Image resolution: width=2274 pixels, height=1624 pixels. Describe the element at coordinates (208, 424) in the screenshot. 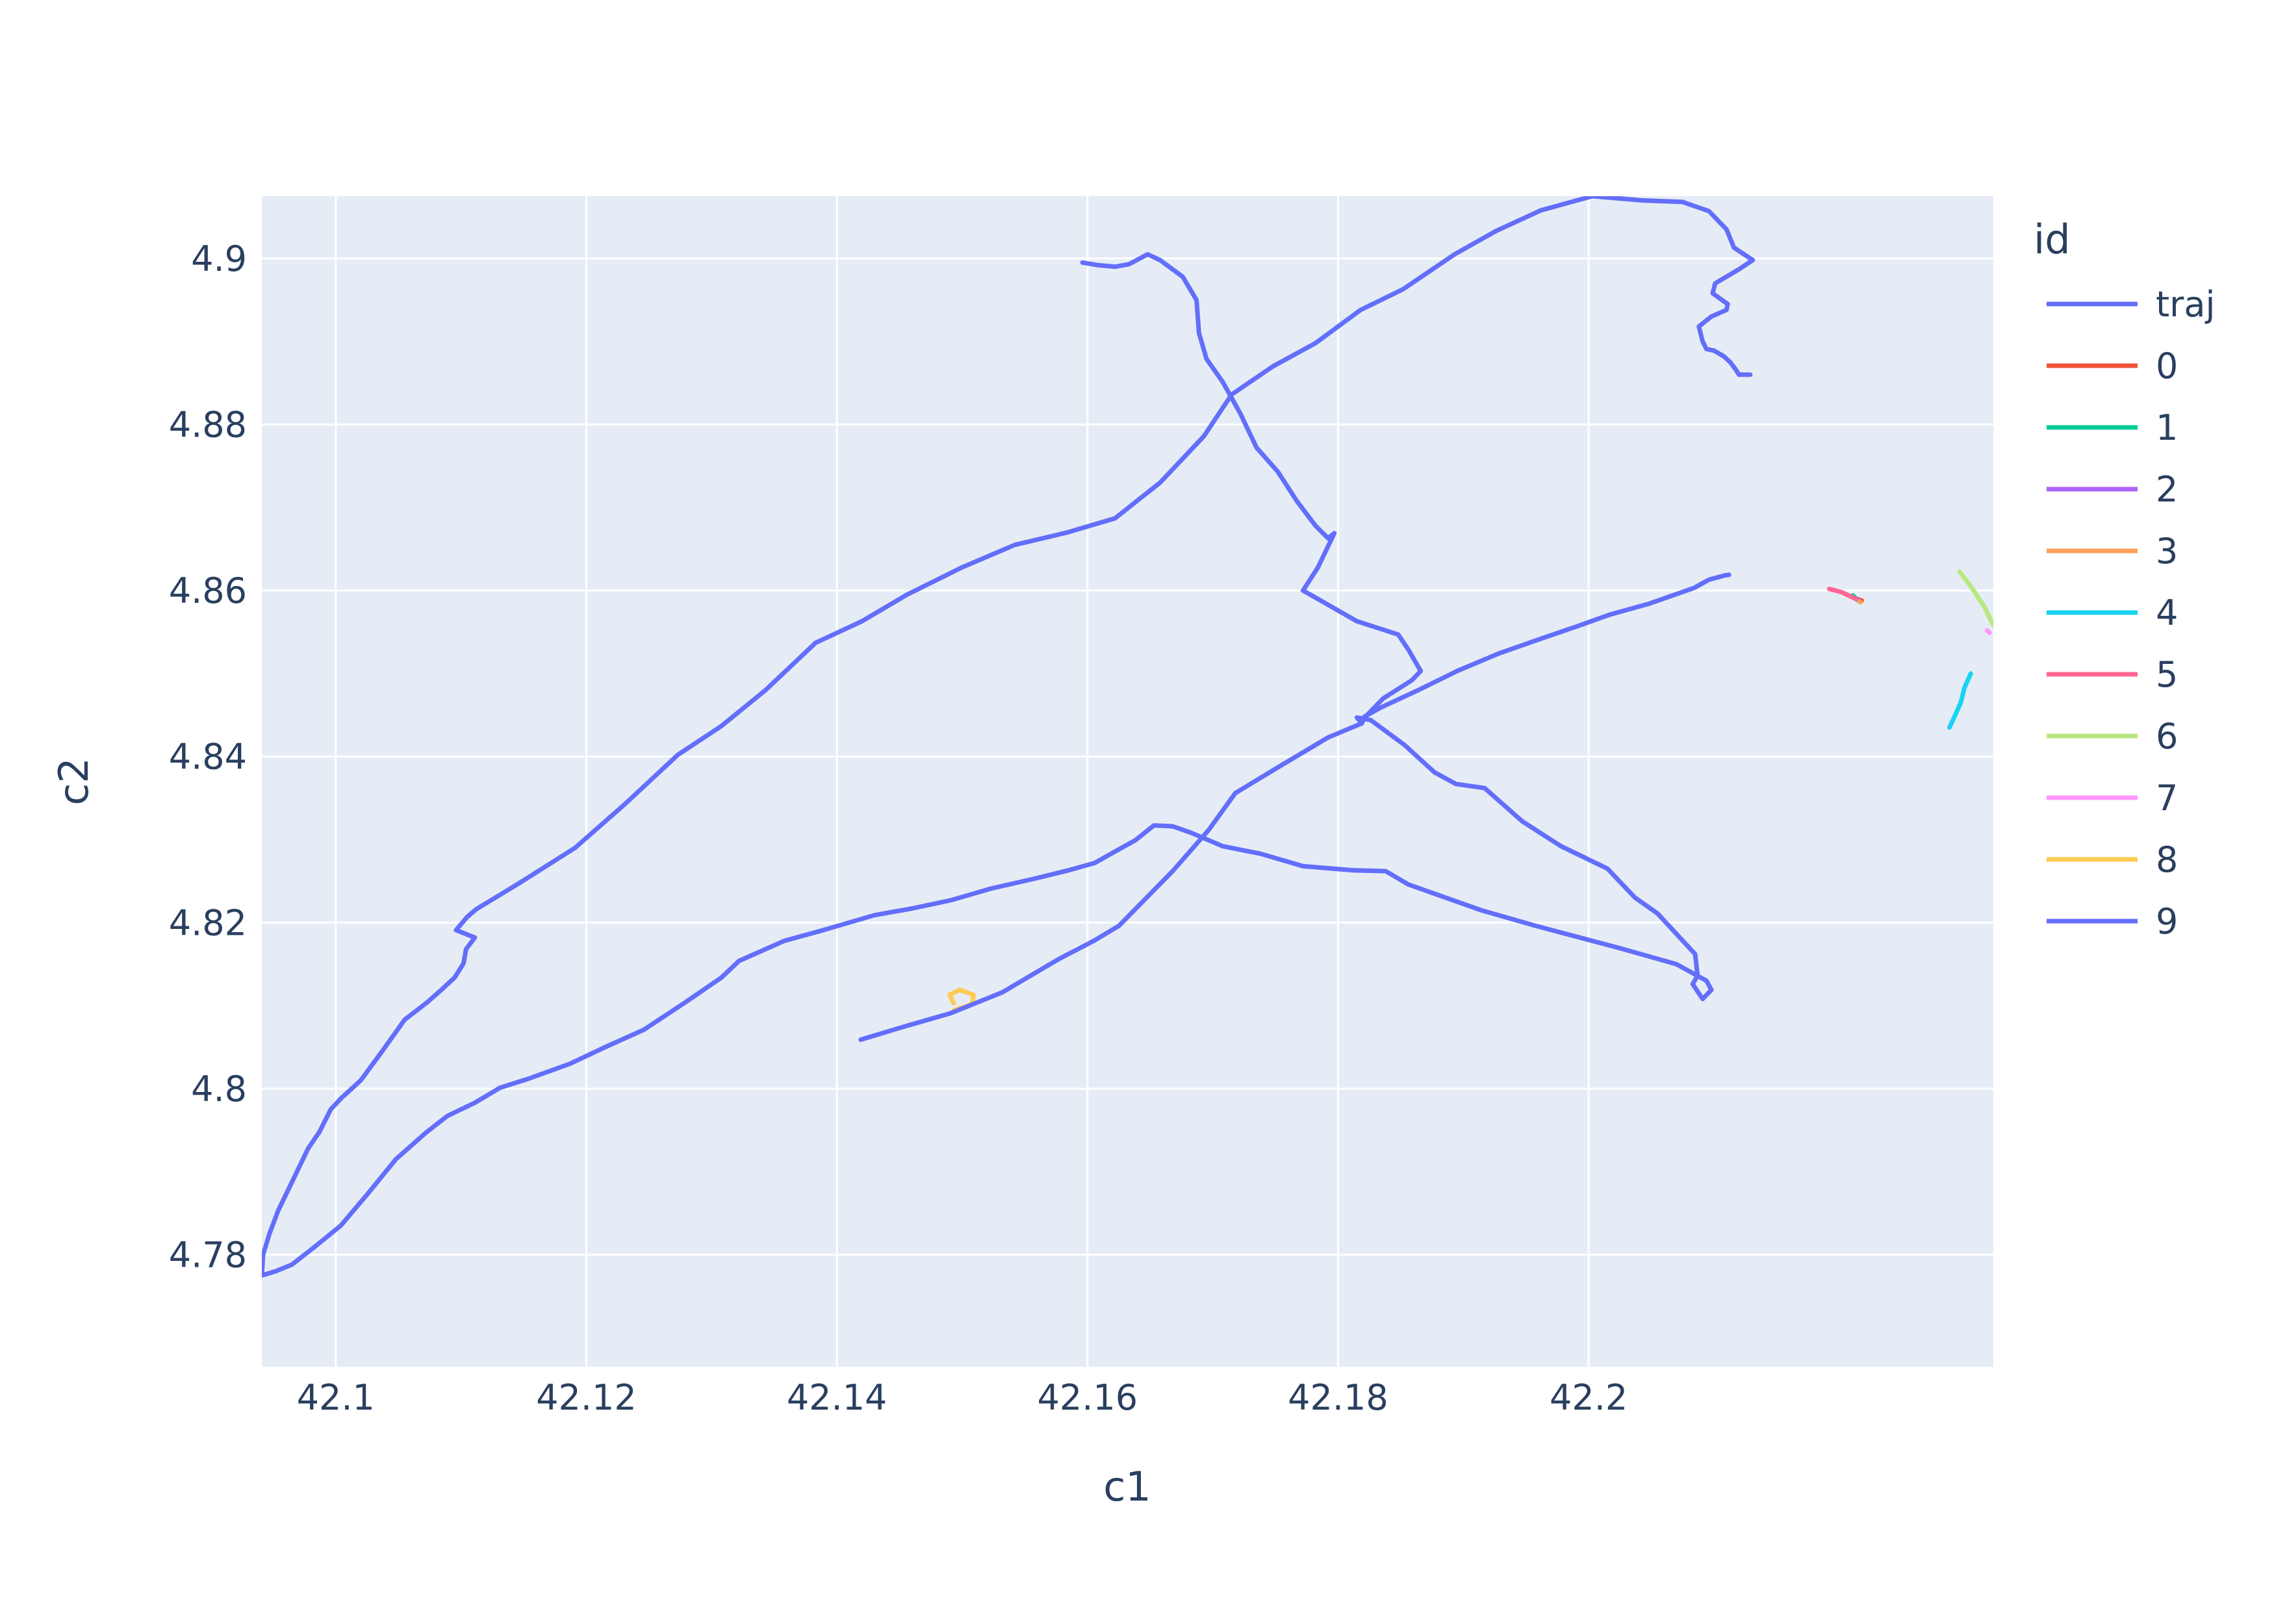

I see `y-tick-label: 4.88` at that location.